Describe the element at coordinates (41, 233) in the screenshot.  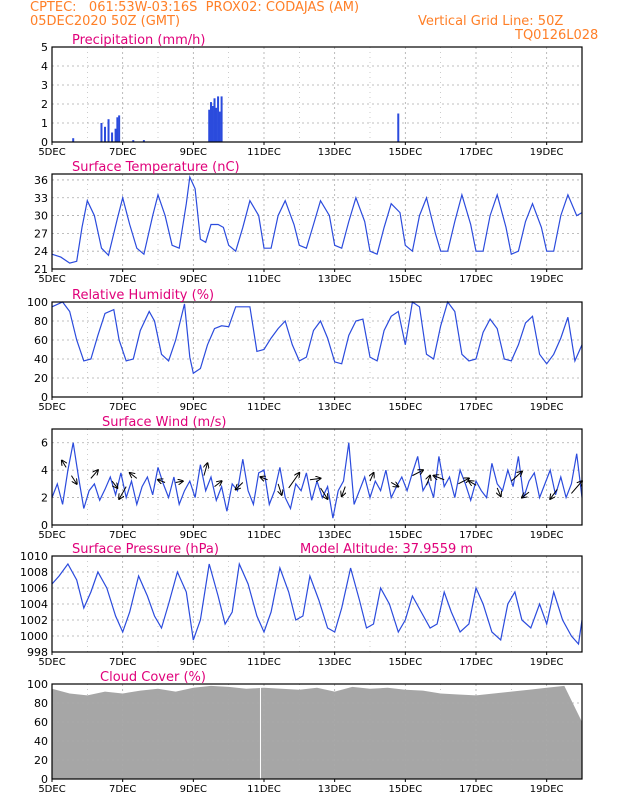
I see `temp-ytick-label: 27` at that location.